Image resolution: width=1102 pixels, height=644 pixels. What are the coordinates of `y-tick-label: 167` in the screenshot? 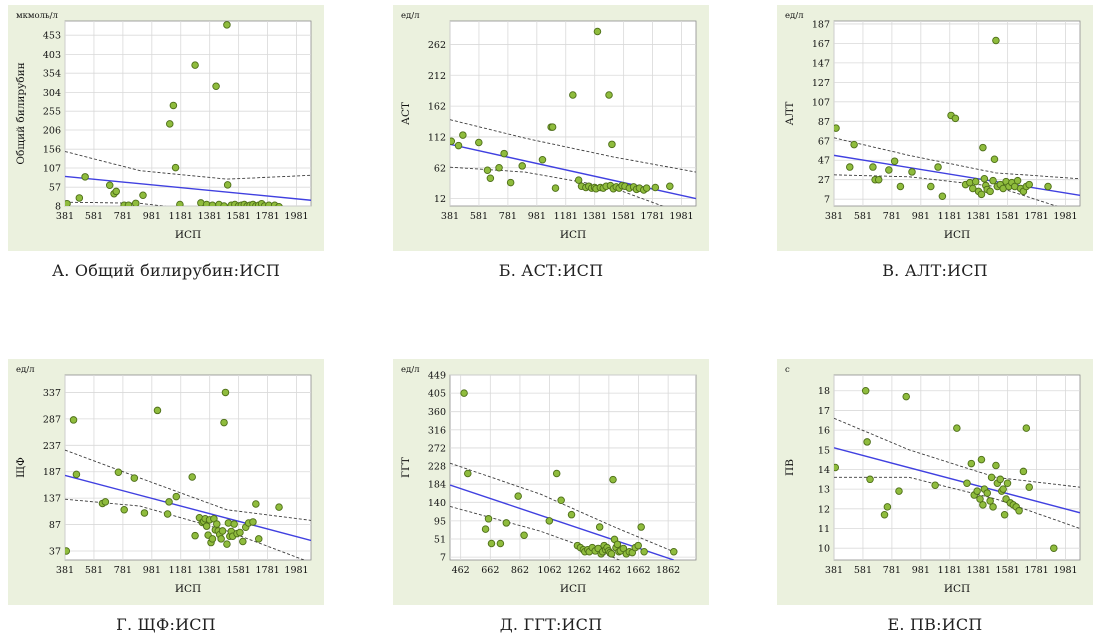 It's located at (821, 44).